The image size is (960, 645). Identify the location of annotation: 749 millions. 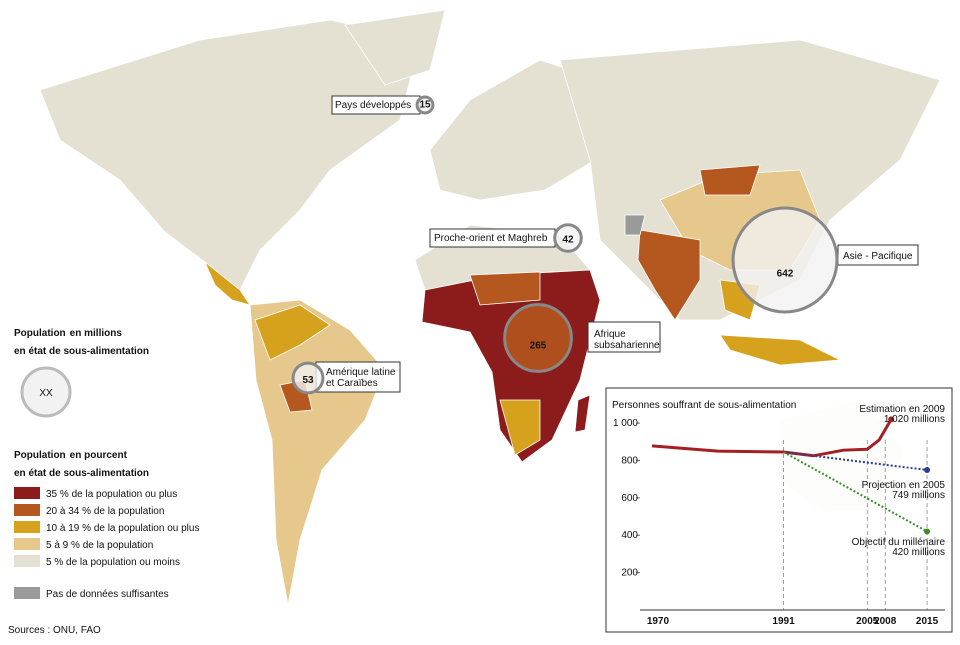
(918, 495).